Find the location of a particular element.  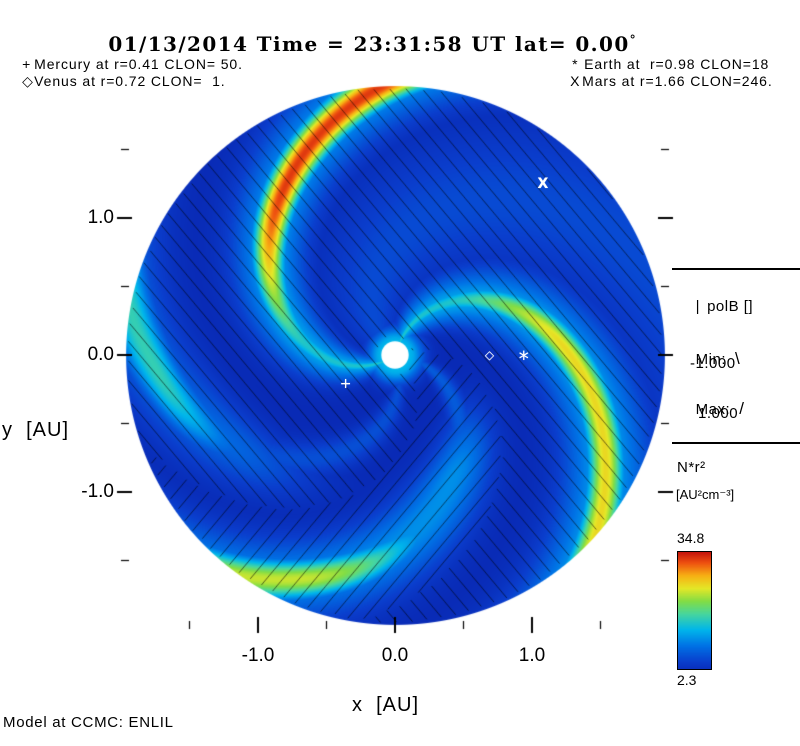

polb-max-value: 1.000 is located at coordinates (718, 413).